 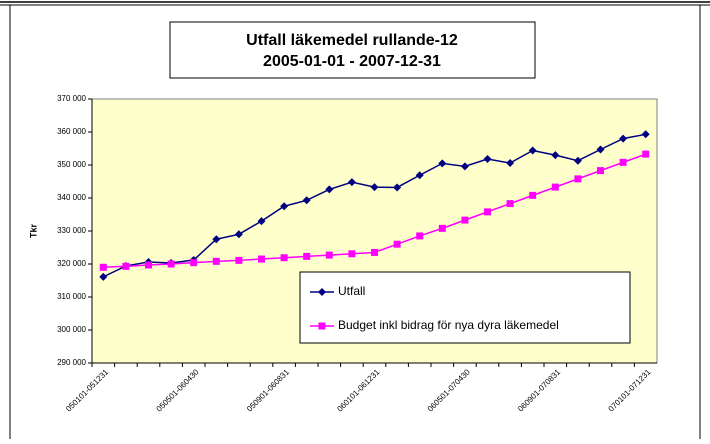 I want to click on legend, so click(x=465, y=307).